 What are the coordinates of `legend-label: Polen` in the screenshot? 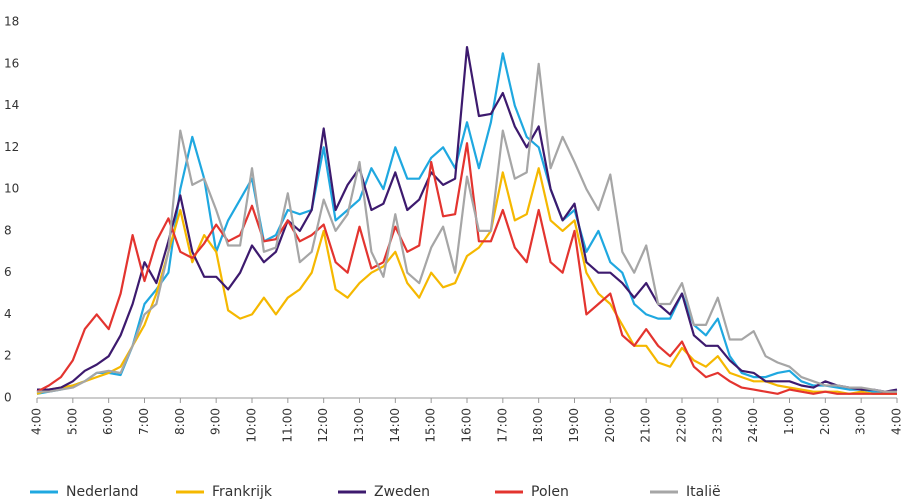 It's located at (550, 492).